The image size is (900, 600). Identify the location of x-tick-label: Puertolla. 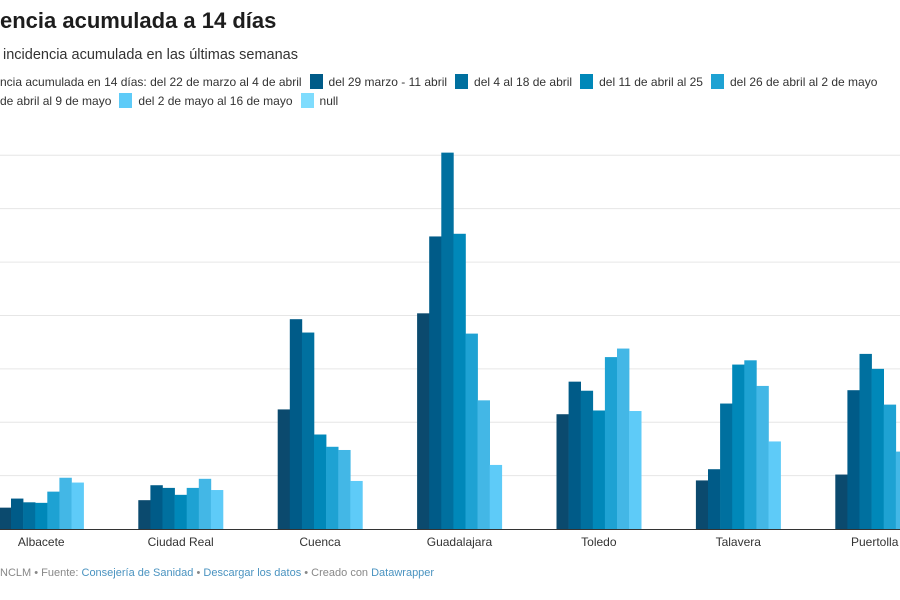
(875, 542).